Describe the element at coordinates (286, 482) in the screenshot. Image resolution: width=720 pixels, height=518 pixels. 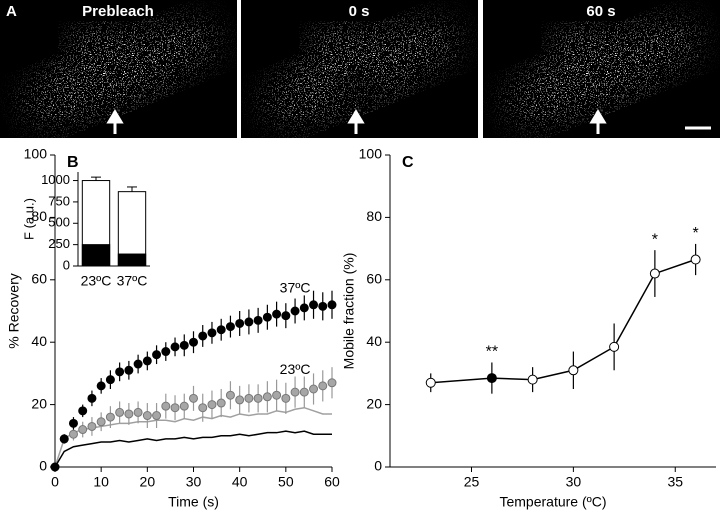
I see `x-tick-label: 50` at that location.